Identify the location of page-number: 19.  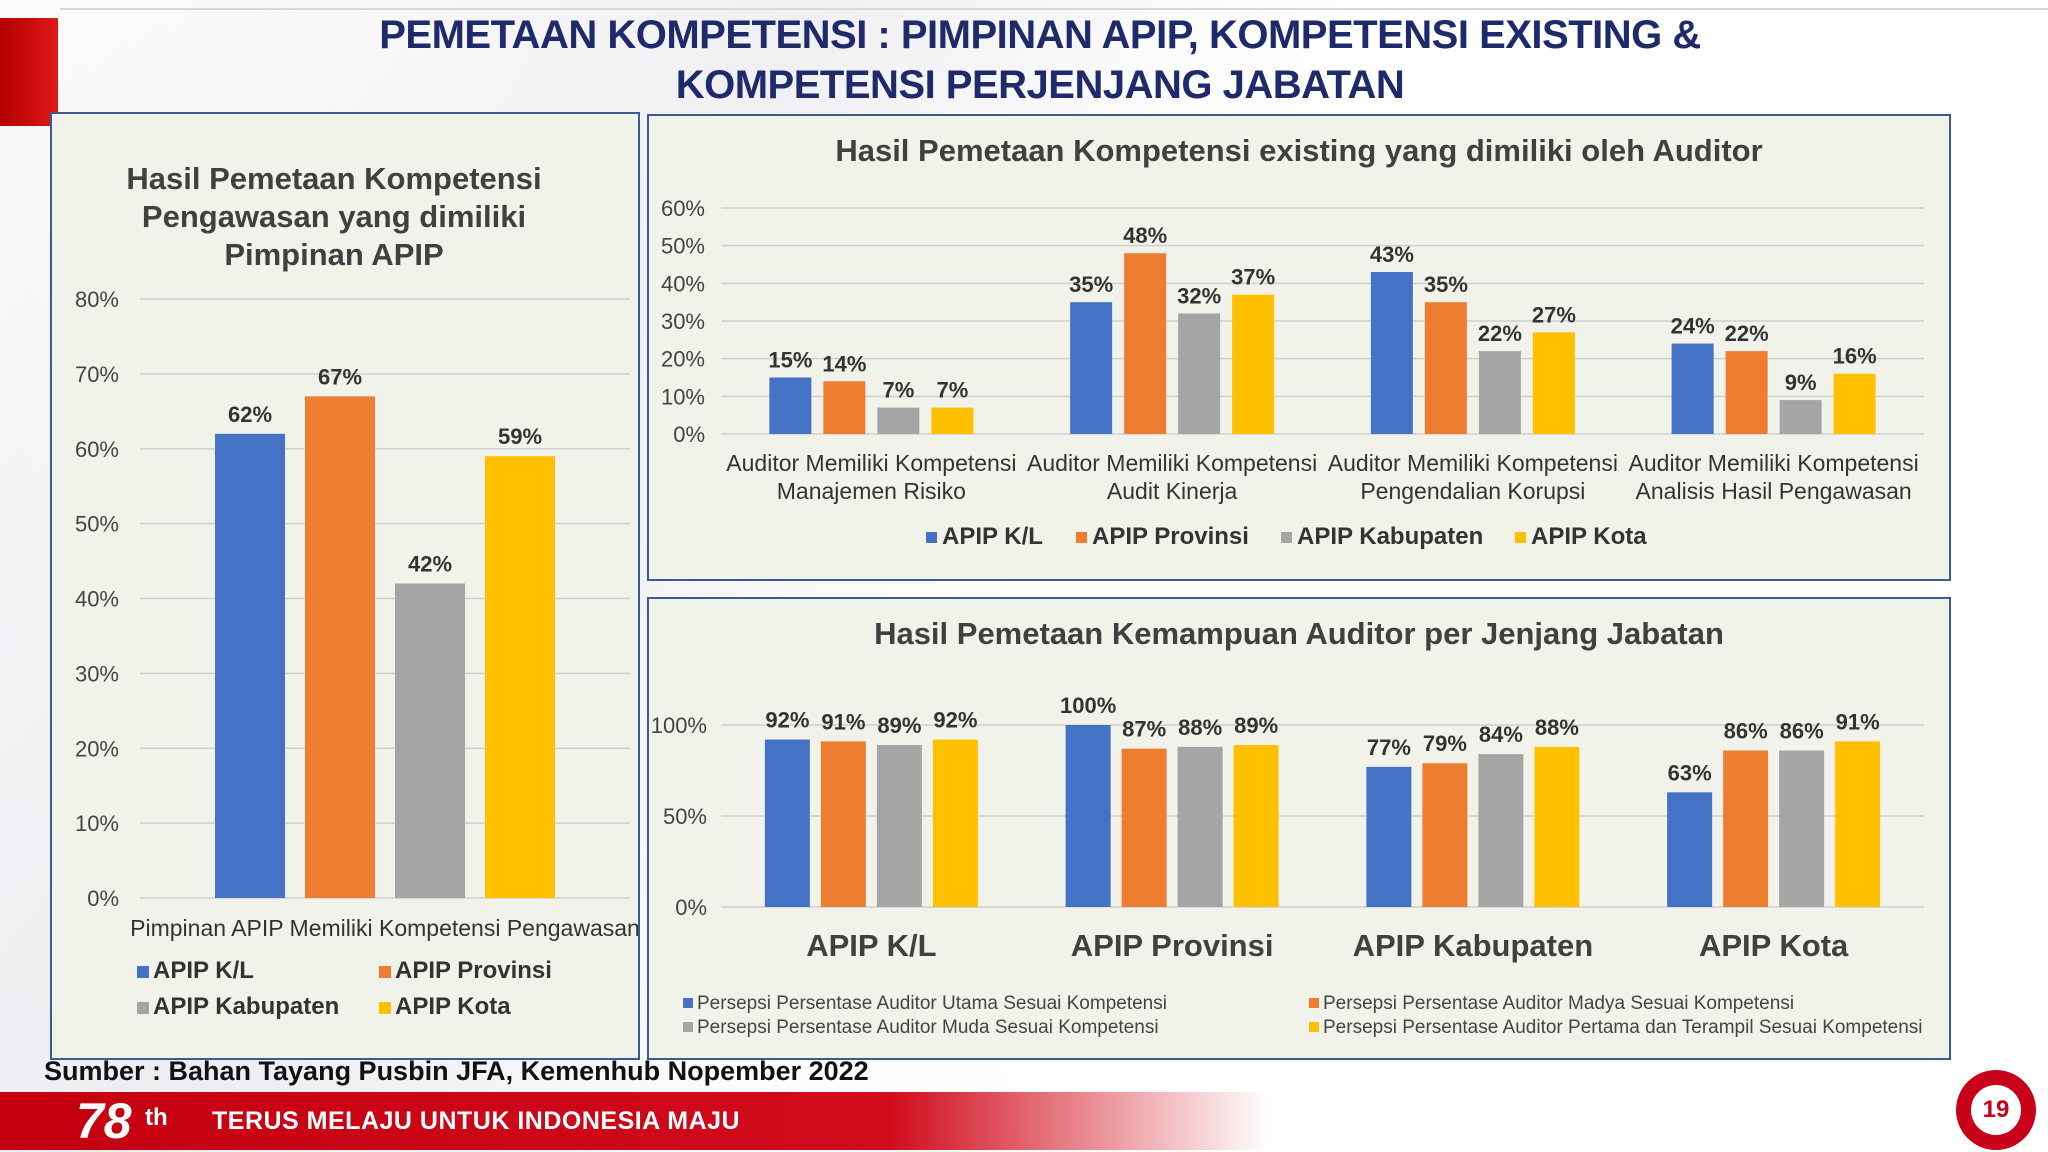
(1996, 1110).